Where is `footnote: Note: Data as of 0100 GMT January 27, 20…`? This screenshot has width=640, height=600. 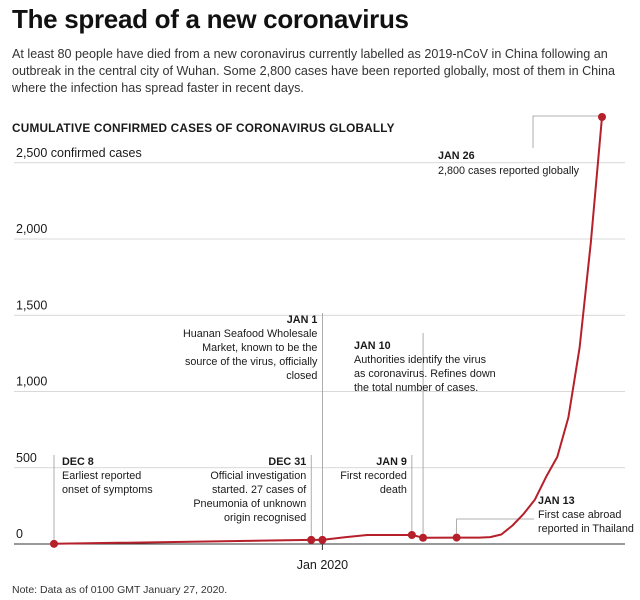
footnote: Note: Data as of 0100 GMT January 27, 20… is located at coordinates (120, 590).